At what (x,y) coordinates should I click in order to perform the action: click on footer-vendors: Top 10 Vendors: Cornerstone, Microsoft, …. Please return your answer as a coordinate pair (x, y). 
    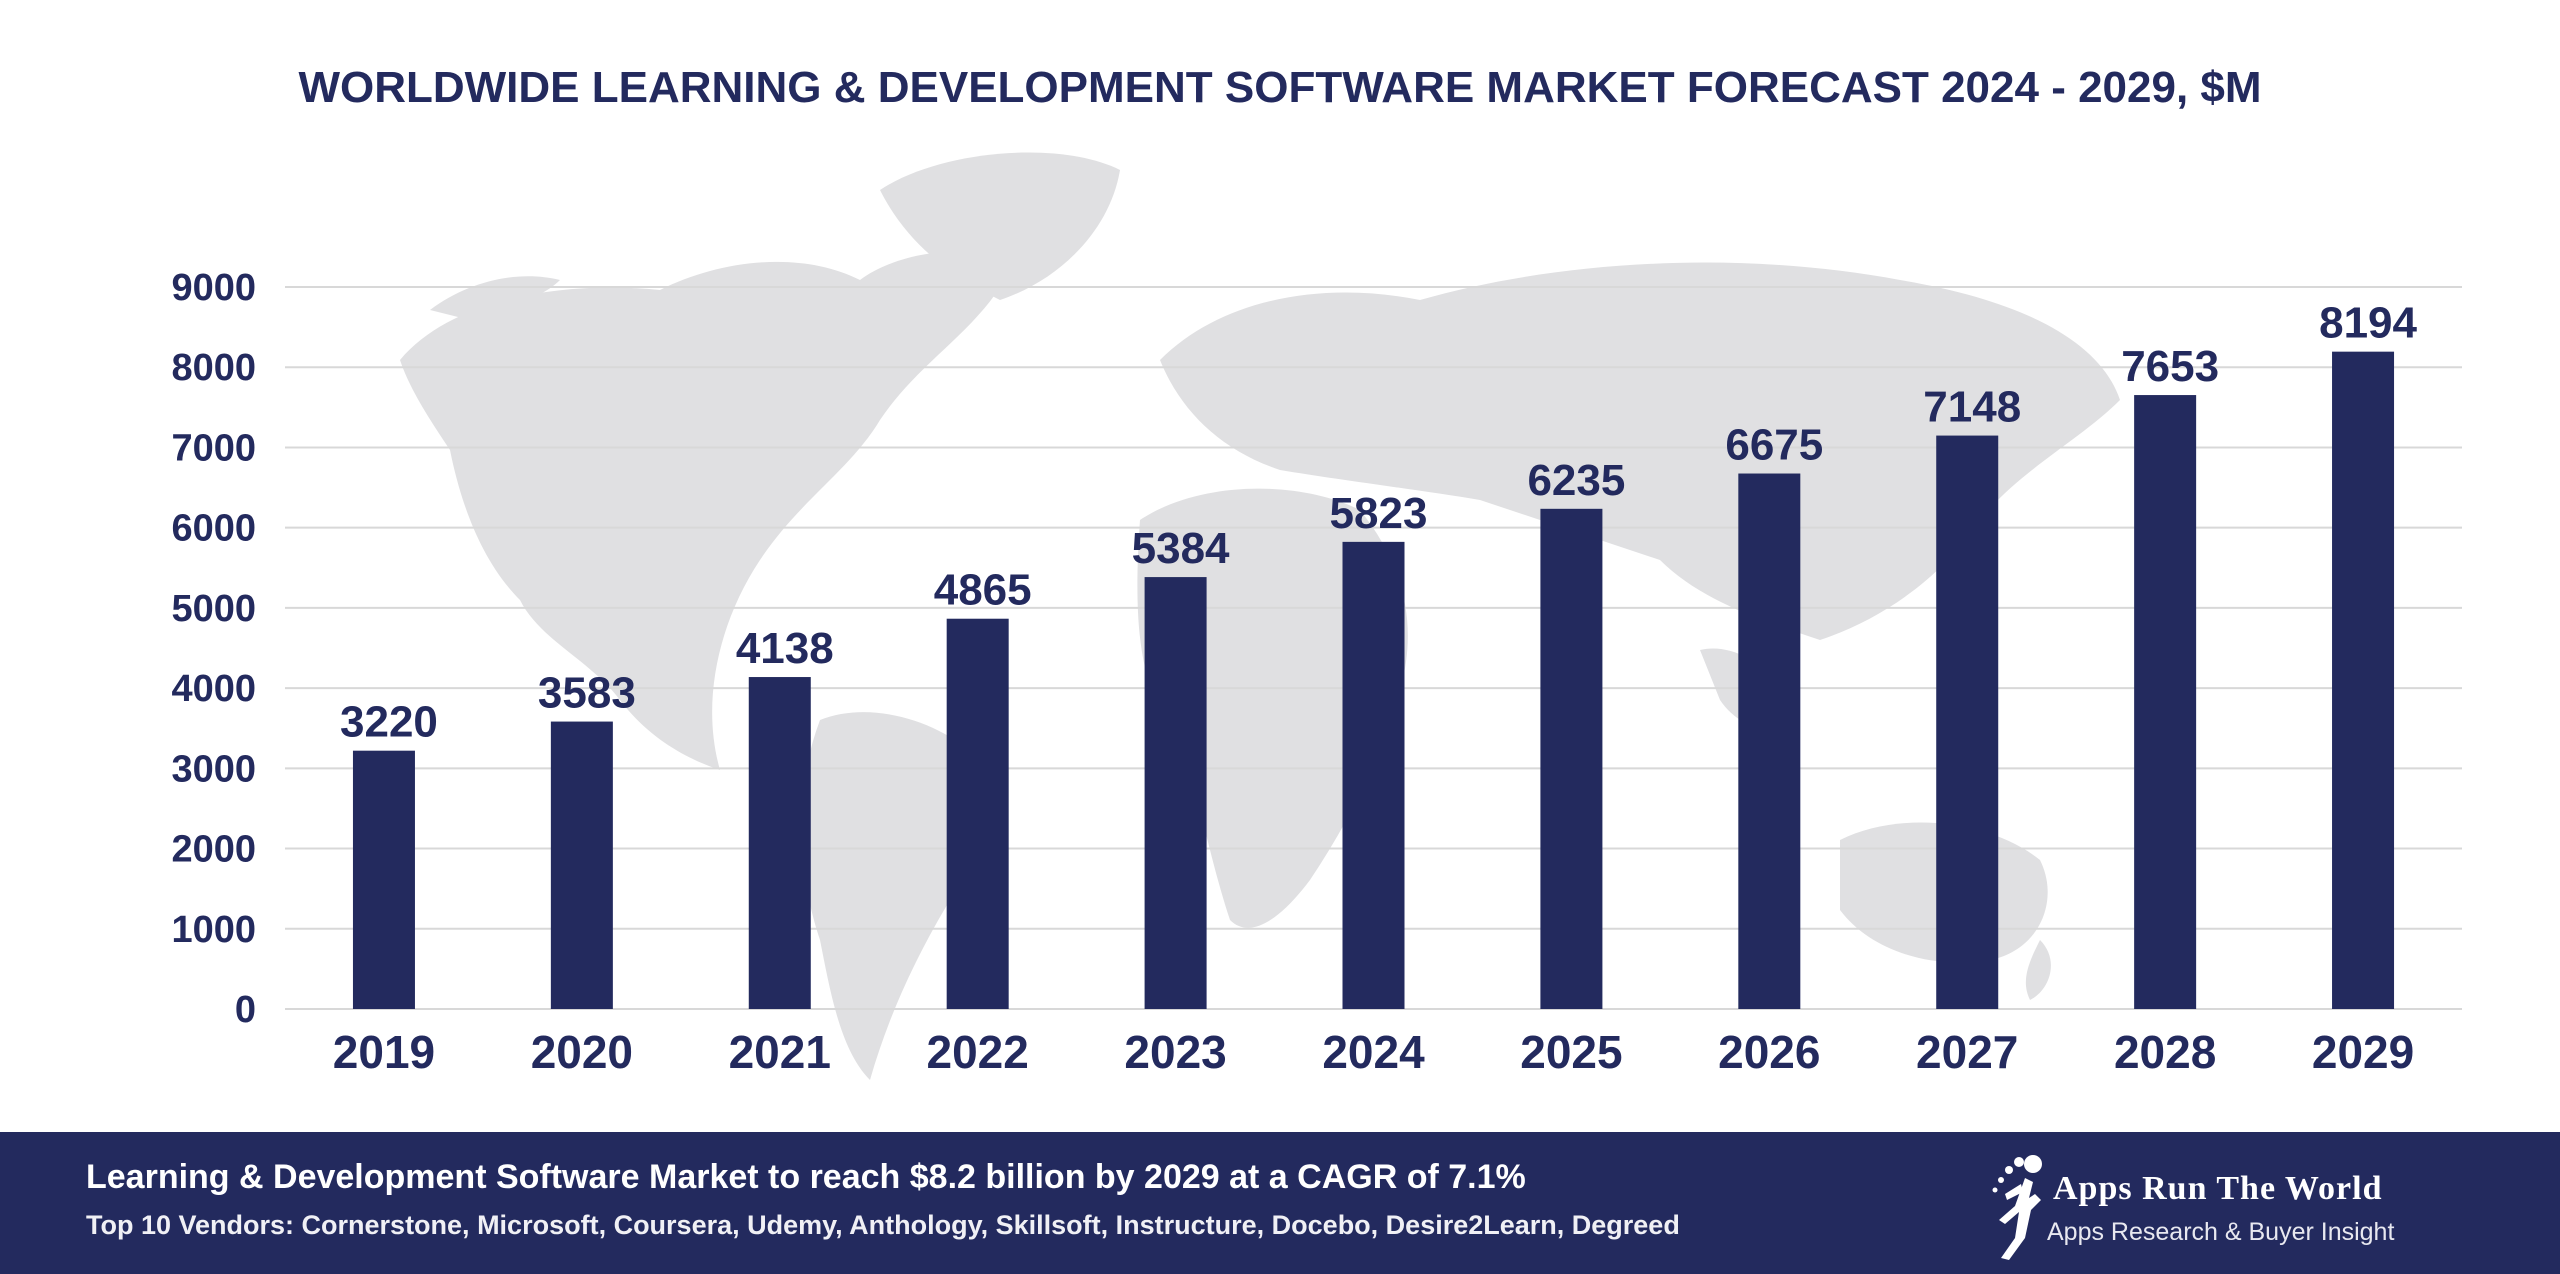
    Looking at the image, I should click on (883, 1225).